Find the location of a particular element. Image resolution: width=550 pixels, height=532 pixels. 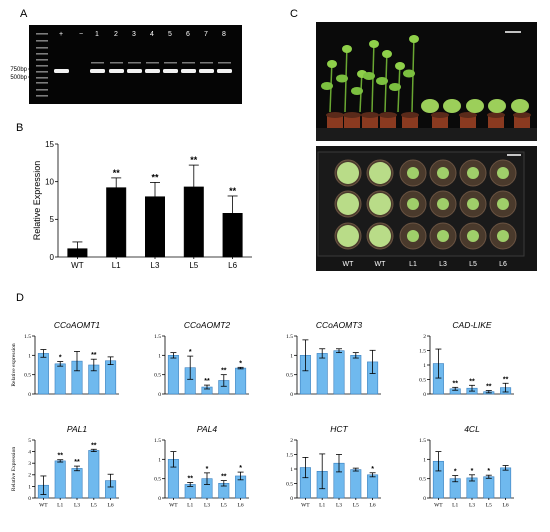

bar-chart-3: 0 0.5 1 1.5 CCoAOMT3 is located at coordinates (333, 359).